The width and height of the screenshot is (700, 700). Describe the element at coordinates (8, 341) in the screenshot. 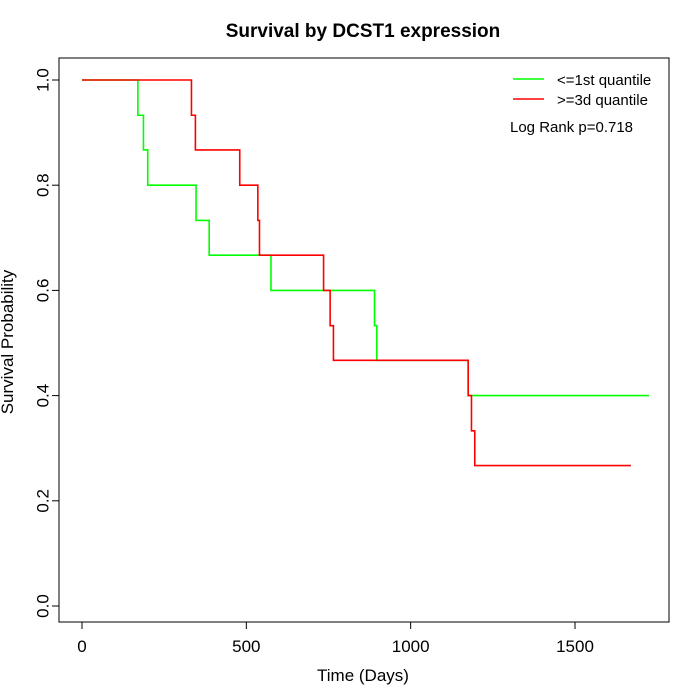

I see `y-axis-label: Survival Probability` at that location.